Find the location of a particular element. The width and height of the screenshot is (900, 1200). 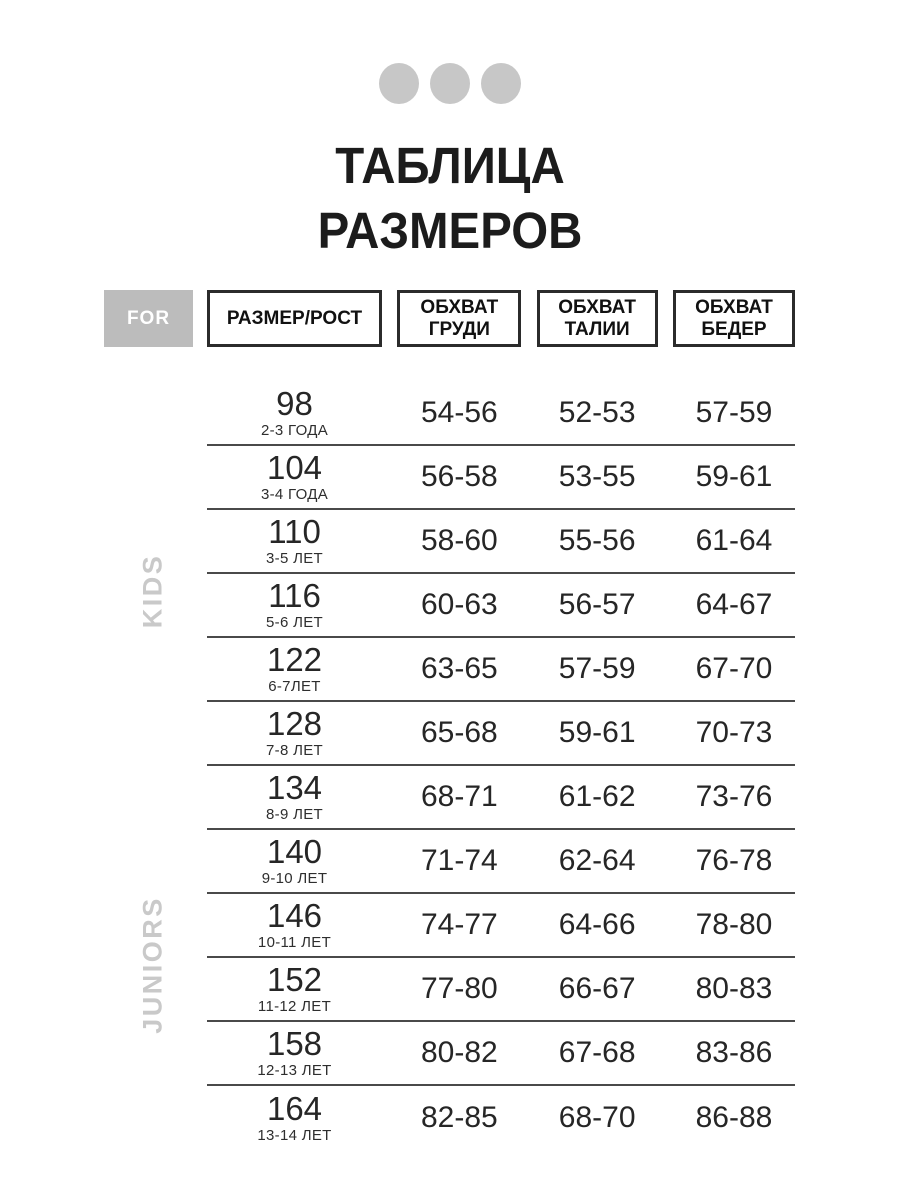

size-value: 140 is located at coordinates (294, 851).